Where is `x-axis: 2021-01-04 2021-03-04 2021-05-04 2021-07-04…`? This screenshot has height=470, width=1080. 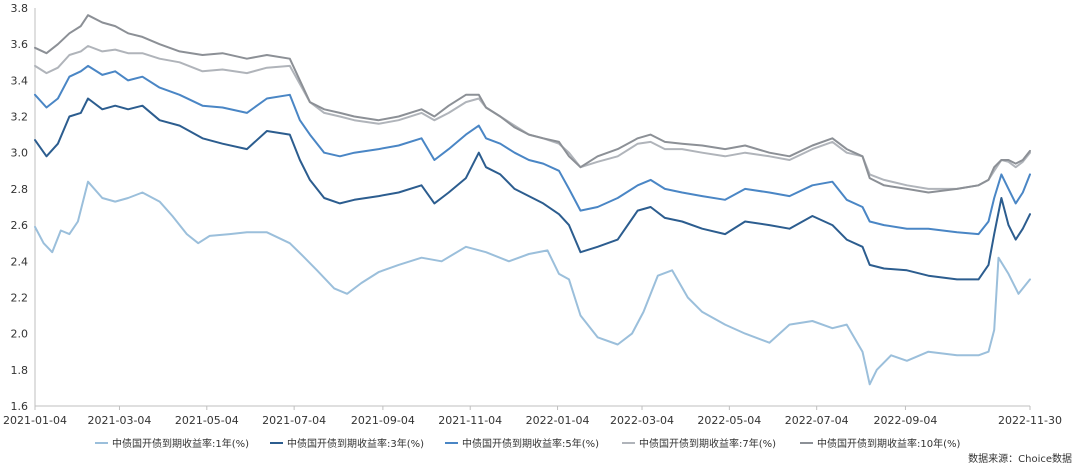
x-axis: 2021-01-04 2021-03-04 2021-05-04 2021-07-04… is located at coordinates (532, 416).